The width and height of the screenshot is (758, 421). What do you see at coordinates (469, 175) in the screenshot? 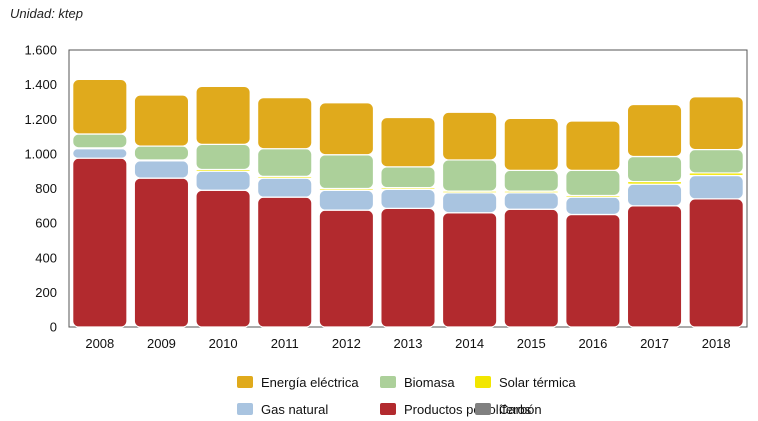
I see `bar-segment-biomasa-2014` at bounding box center [469, 175].